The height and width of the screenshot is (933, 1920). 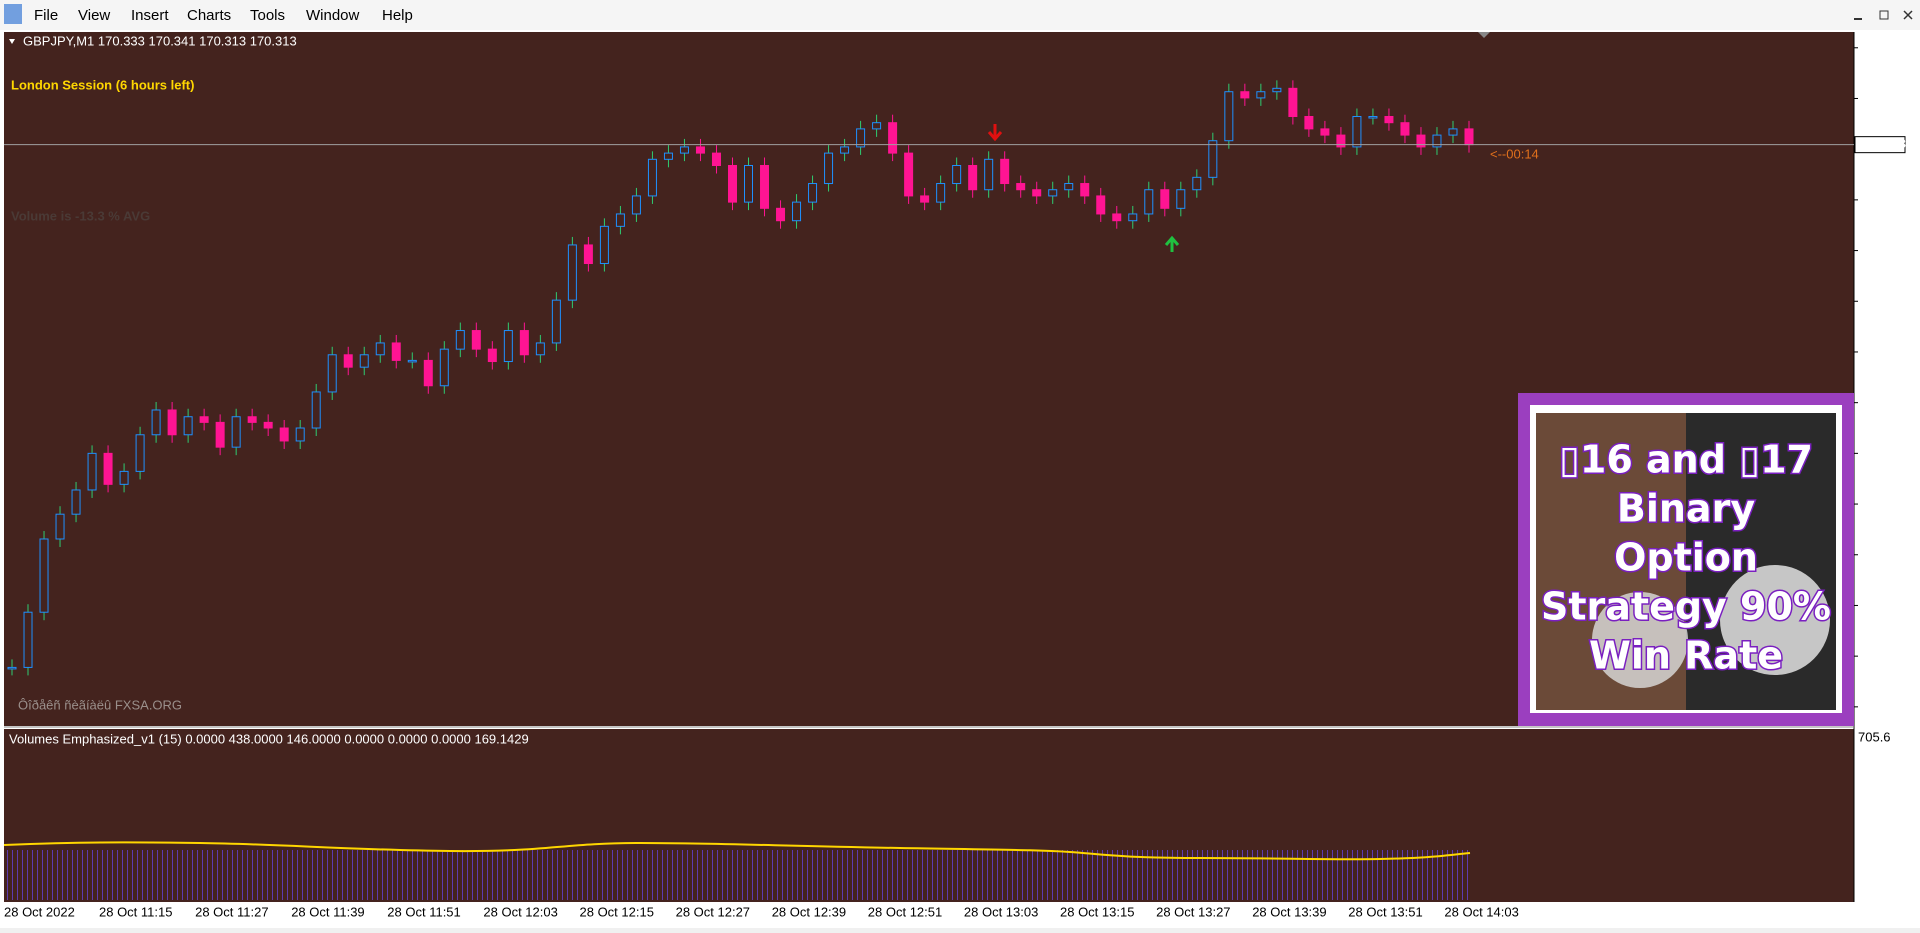 What do you see at coordinates (100, 704) in the screenshot?
I see `watermark: Ôîðåêñ ñèãíàëû FXSA.ORG` at bounding box center [100, 704].